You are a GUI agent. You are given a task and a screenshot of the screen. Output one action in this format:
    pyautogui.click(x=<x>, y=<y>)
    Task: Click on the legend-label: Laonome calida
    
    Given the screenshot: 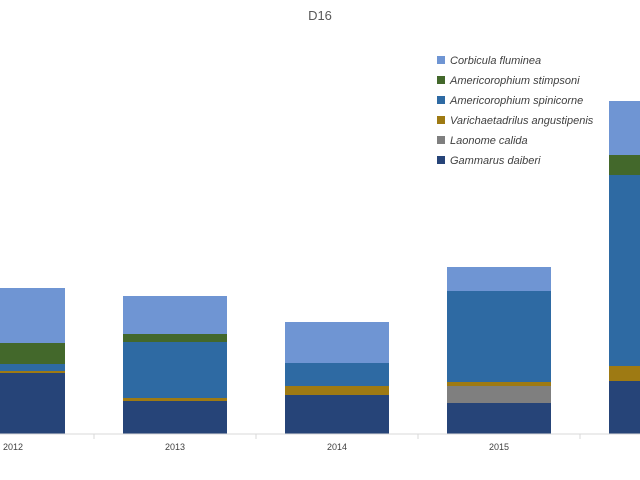 What is the action you would take?
    pyautogui.click(x=489, y=141)
    